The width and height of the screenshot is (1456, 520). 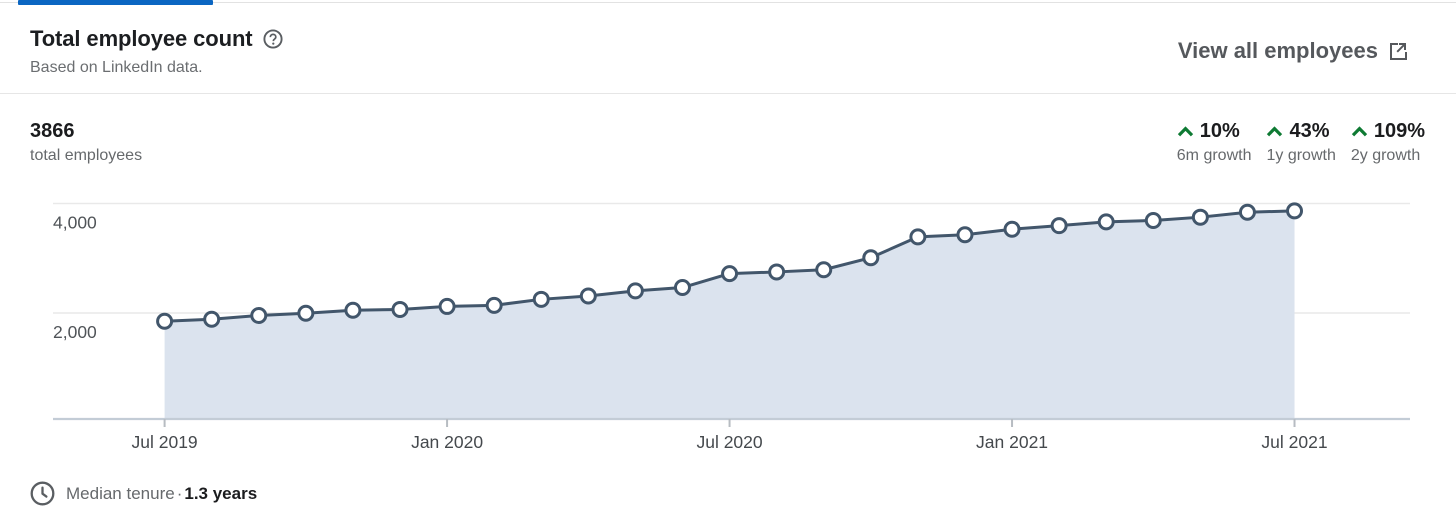 What do you see at coordinates (1385, 155) in the screenshot?
I see `growth-2y-label: 2y growth` at bounding box center [1385, 155].